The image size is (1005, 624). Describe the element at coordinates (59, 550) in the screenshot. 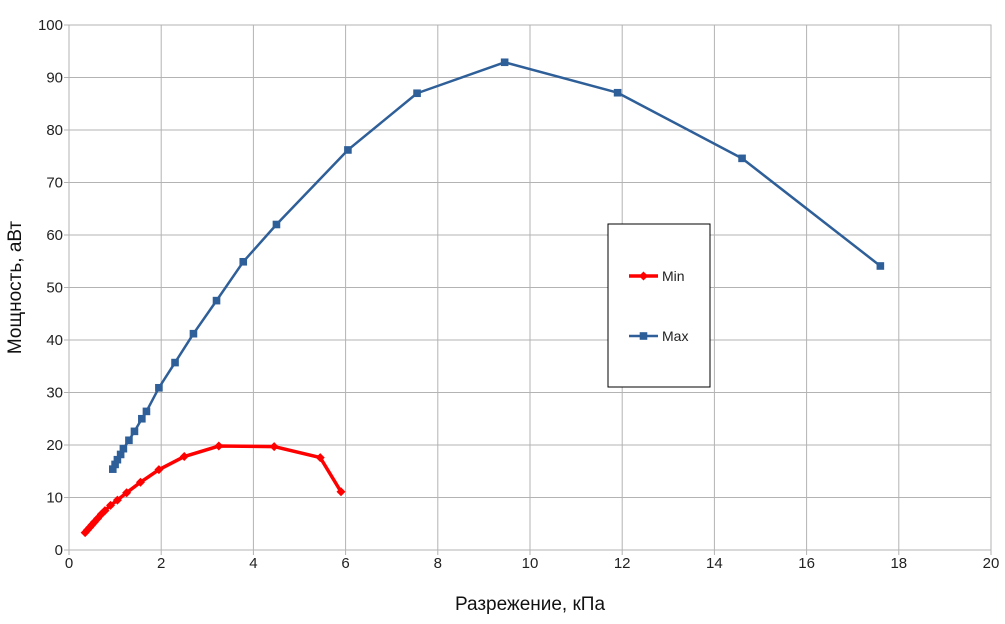

I see `y-tick-label: 0` at that location.